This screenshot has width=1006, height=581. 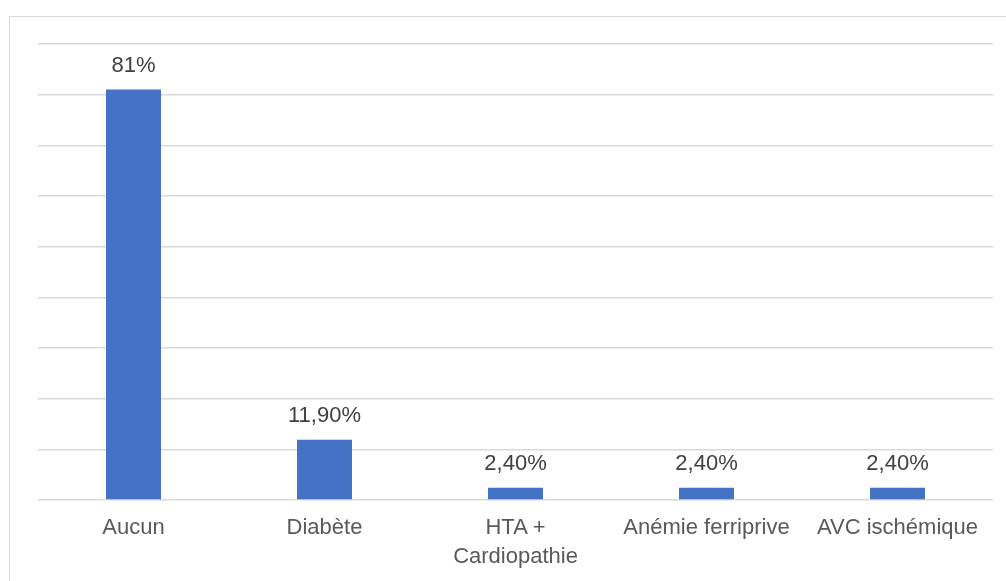 What do you see at coordinates (324, 414) in the screenshot?
I see `data-label: 11,90%` at bounding box center [324, 414].